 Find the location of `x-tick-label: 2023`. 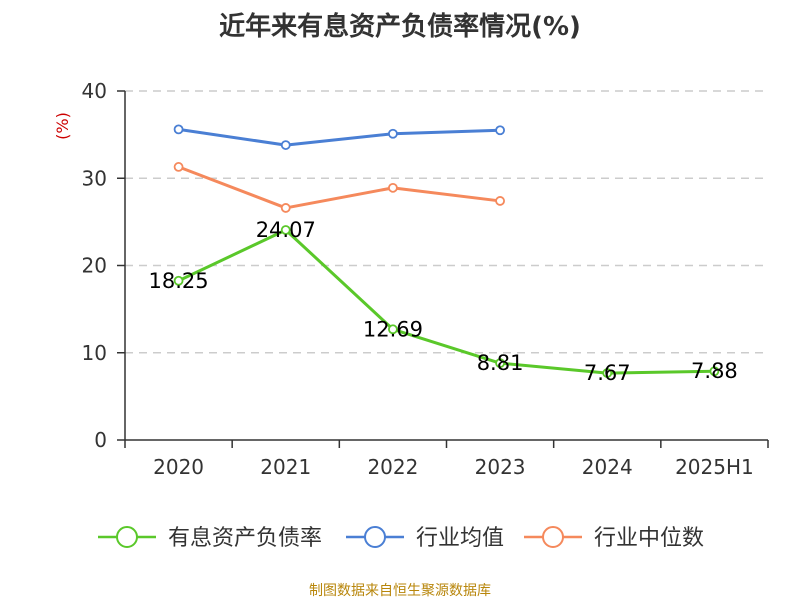

x-tick-label: 2023 is located at coordinates (500, 467).